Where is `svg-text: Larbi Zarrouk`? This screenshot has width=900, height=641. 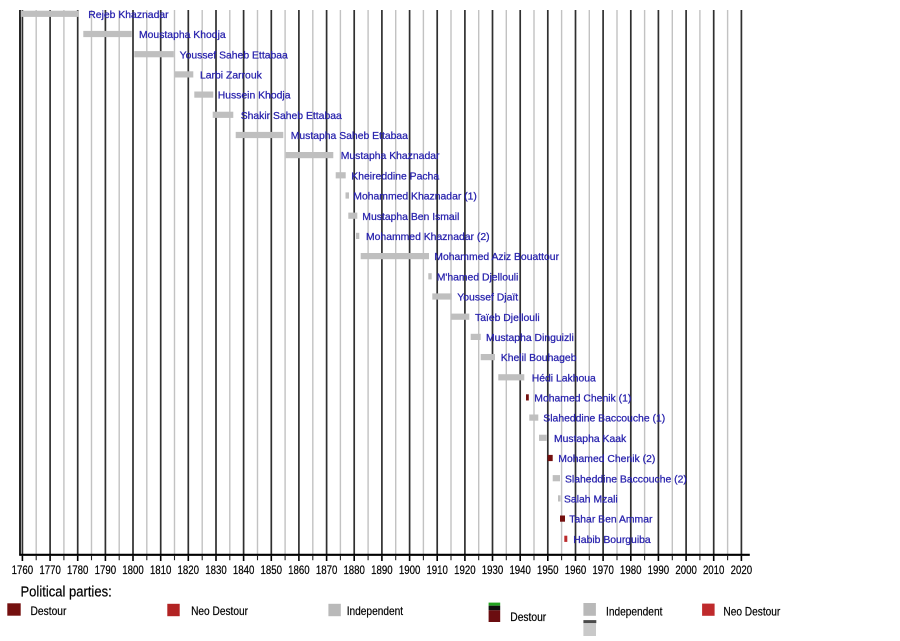 svg-text: Larbi Zarrouk is located at coordinates (231, 76).